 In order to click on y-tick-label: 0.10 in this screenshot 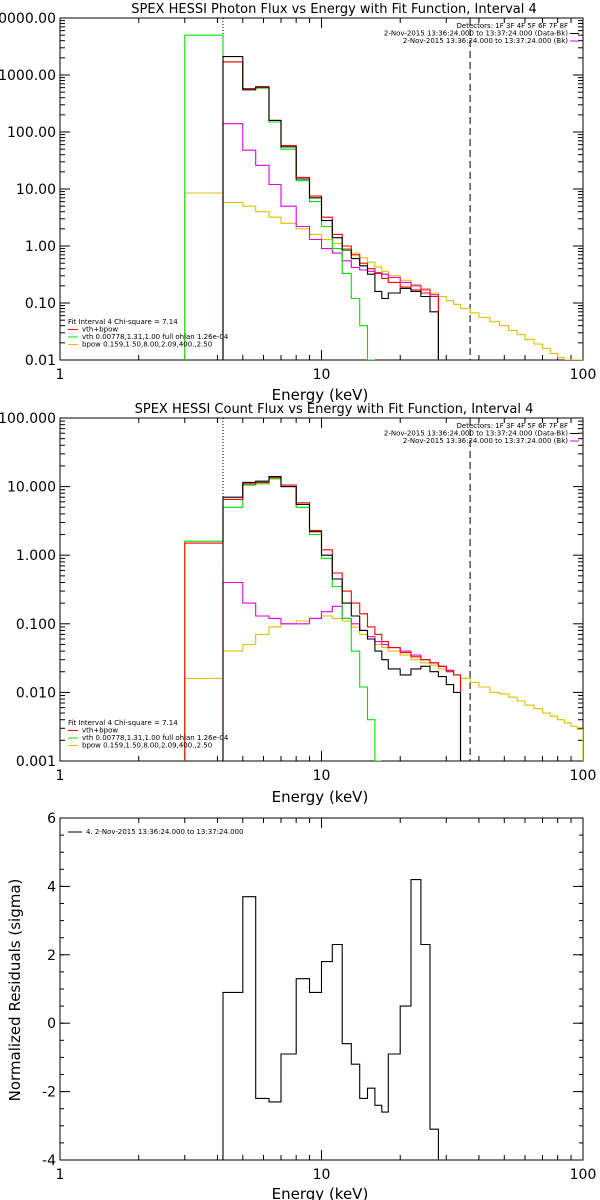, I will do `click(40, 304)`.